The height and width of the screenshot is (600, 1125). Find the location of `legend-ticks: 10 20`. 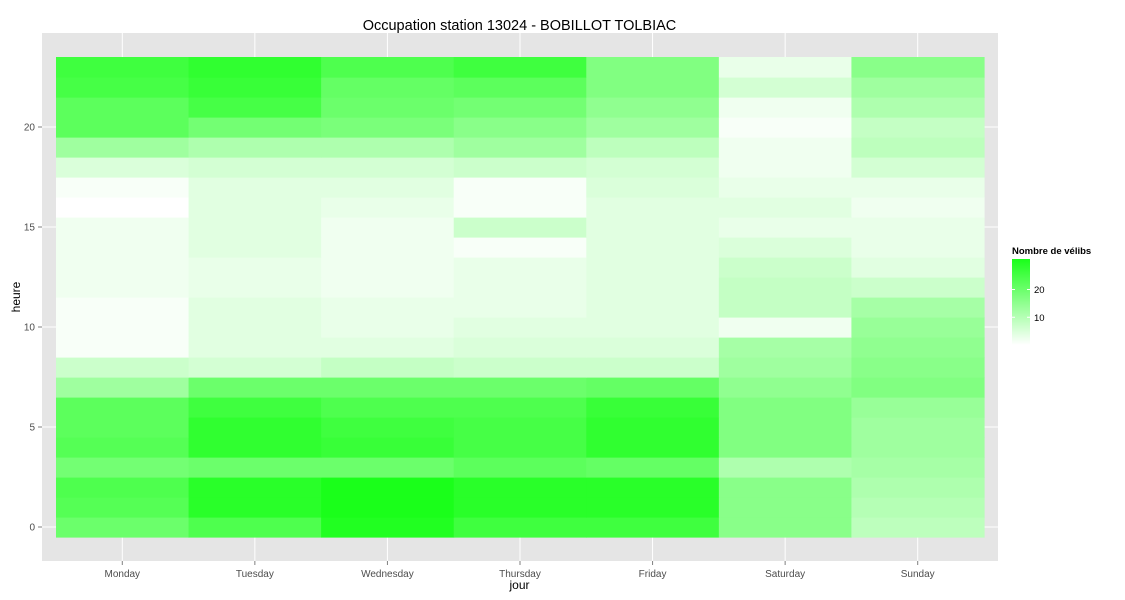

legend-ticks: 10 20 is located at coordinates (1028, 304).